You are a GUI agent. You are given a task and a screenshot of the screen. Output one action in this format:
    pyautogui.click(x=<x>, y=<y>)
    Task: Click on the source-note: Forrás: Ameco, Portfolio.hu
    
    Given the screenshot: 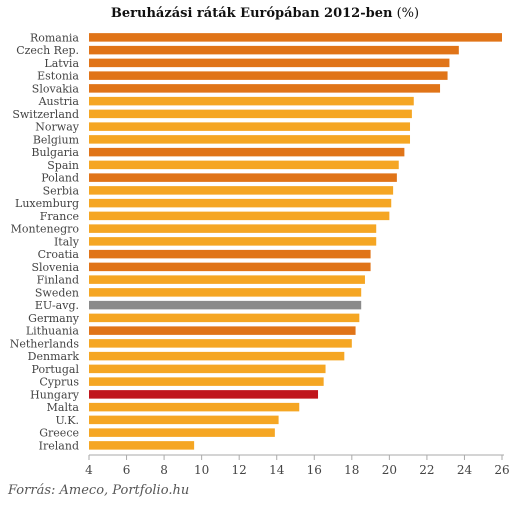 What is the action you would take?
    pyautogui.click(x=99, y=490)
    